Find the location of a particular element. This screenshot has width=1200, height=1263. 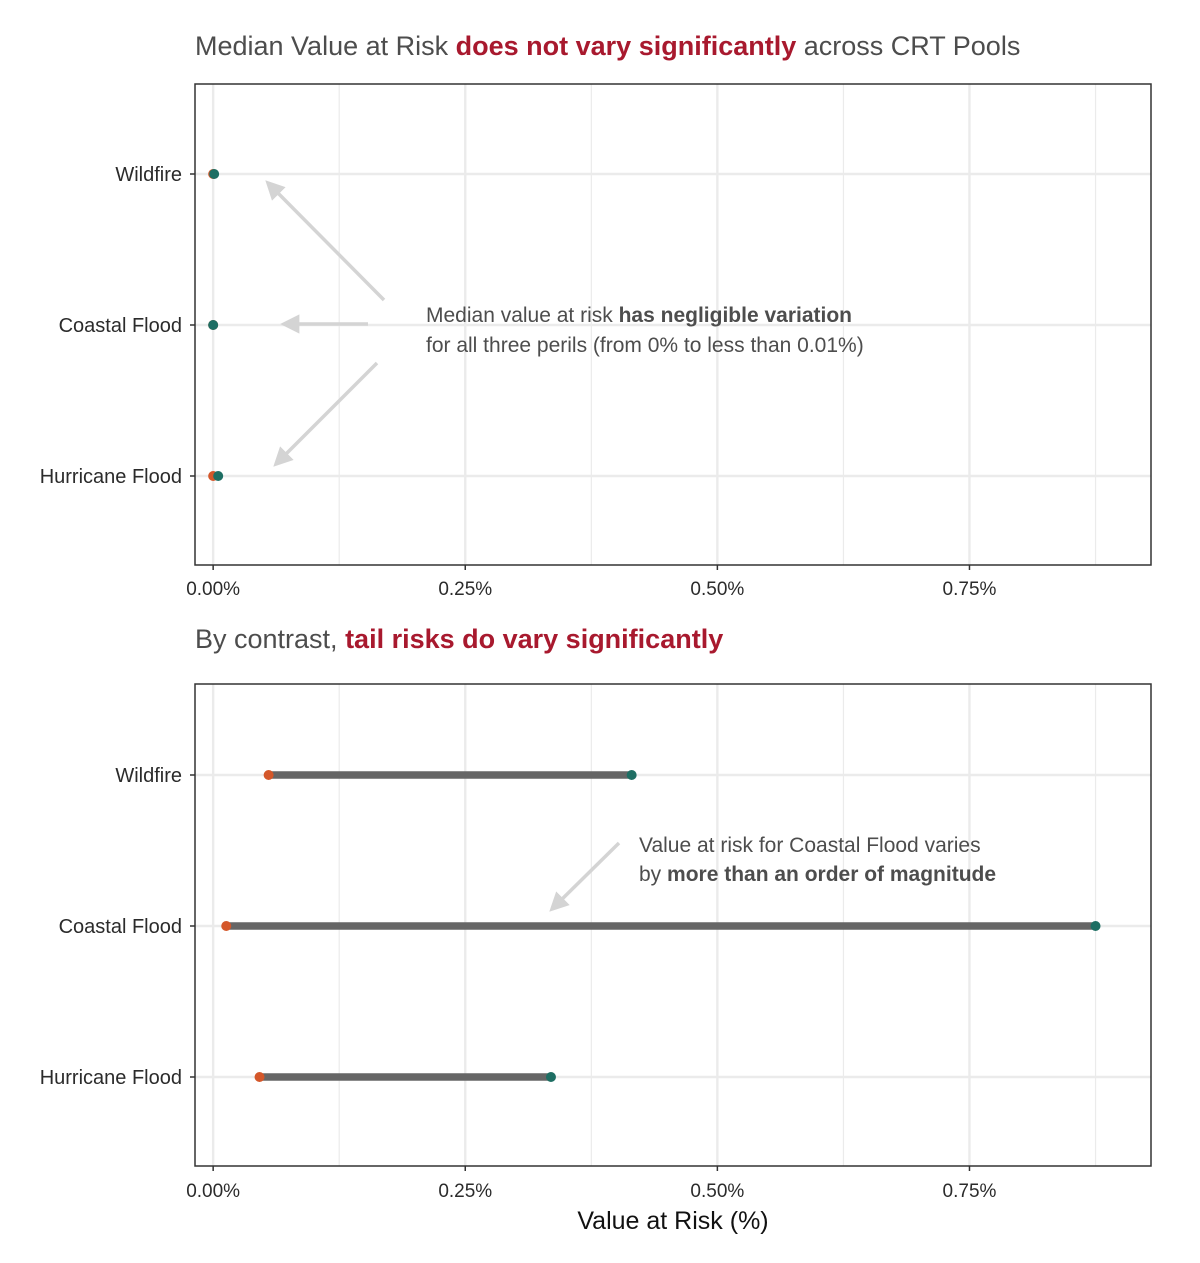

annotation-text: by more than an order of magnitude is located at coordinates (817, 874).